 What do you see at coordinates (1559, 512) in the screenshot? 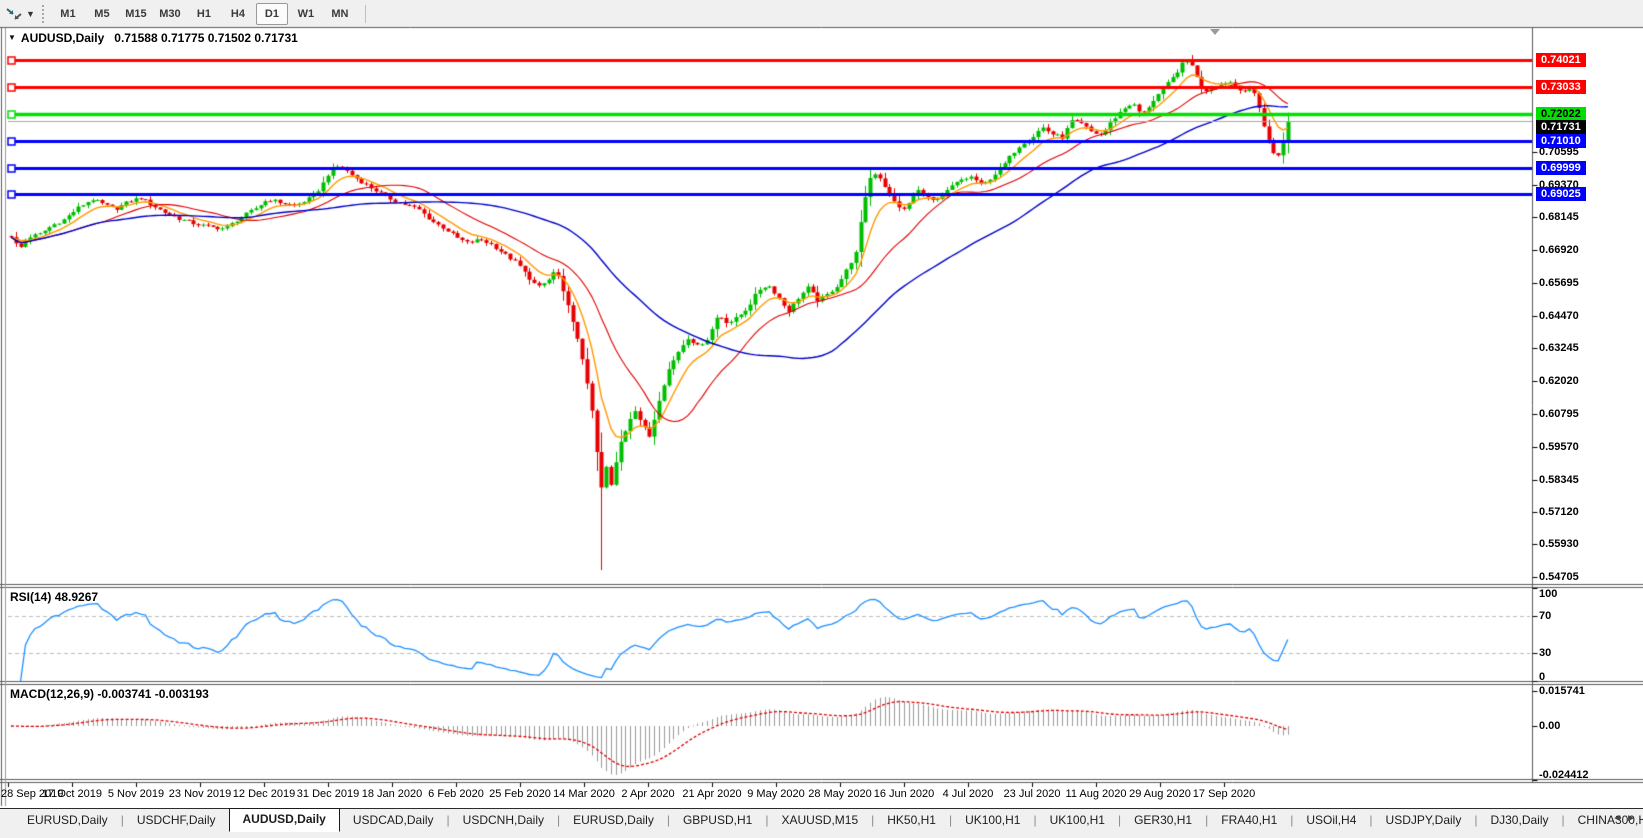
I see `price-tick-label: 0.57120` at bounding box center [1559, 512].